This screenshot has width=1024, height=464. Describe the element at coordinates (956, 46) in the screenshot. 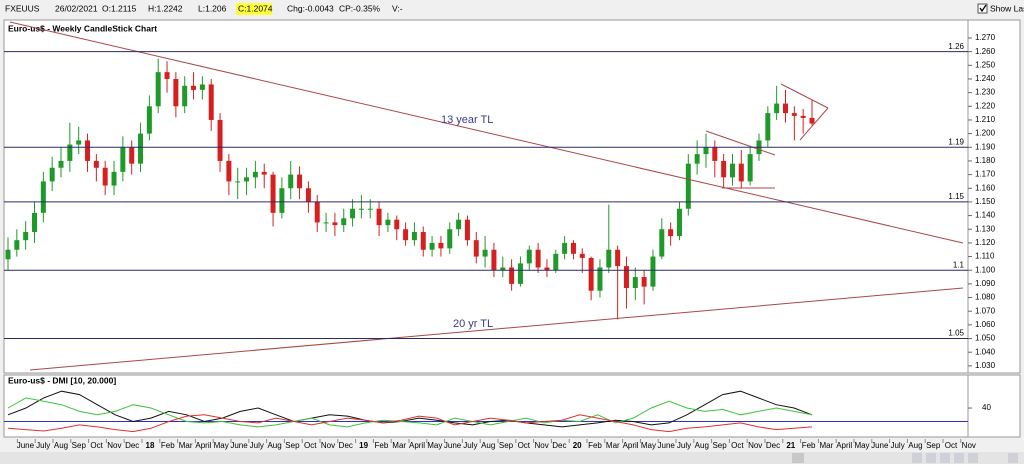

I see `level-label: 1.26` at that location.